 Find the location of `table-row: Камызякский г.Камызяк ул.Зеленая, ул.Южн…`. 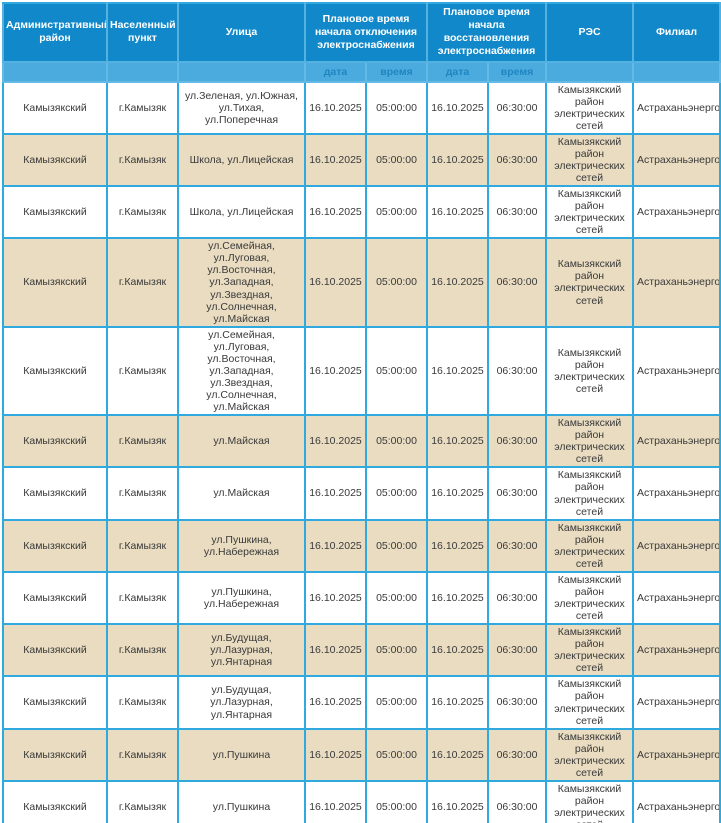

table-row: Камызякский г.Камызяк ул.Зеленая, ул.Южн… is located at coordinates (361, 107).